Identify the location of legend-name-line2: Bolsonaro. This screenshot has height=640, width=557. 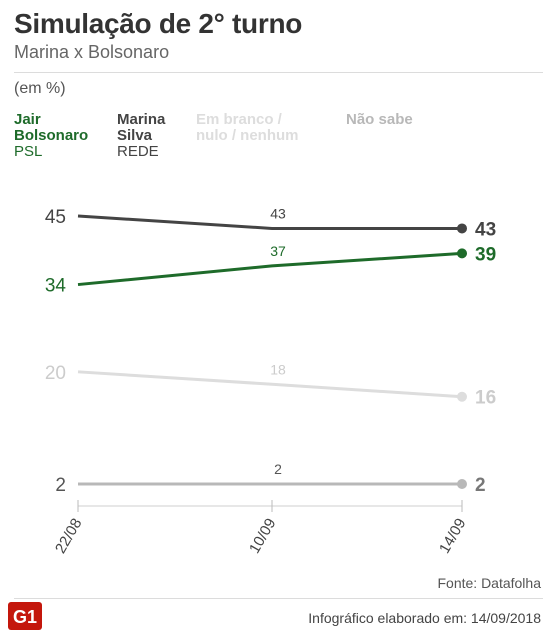
(51, 135).